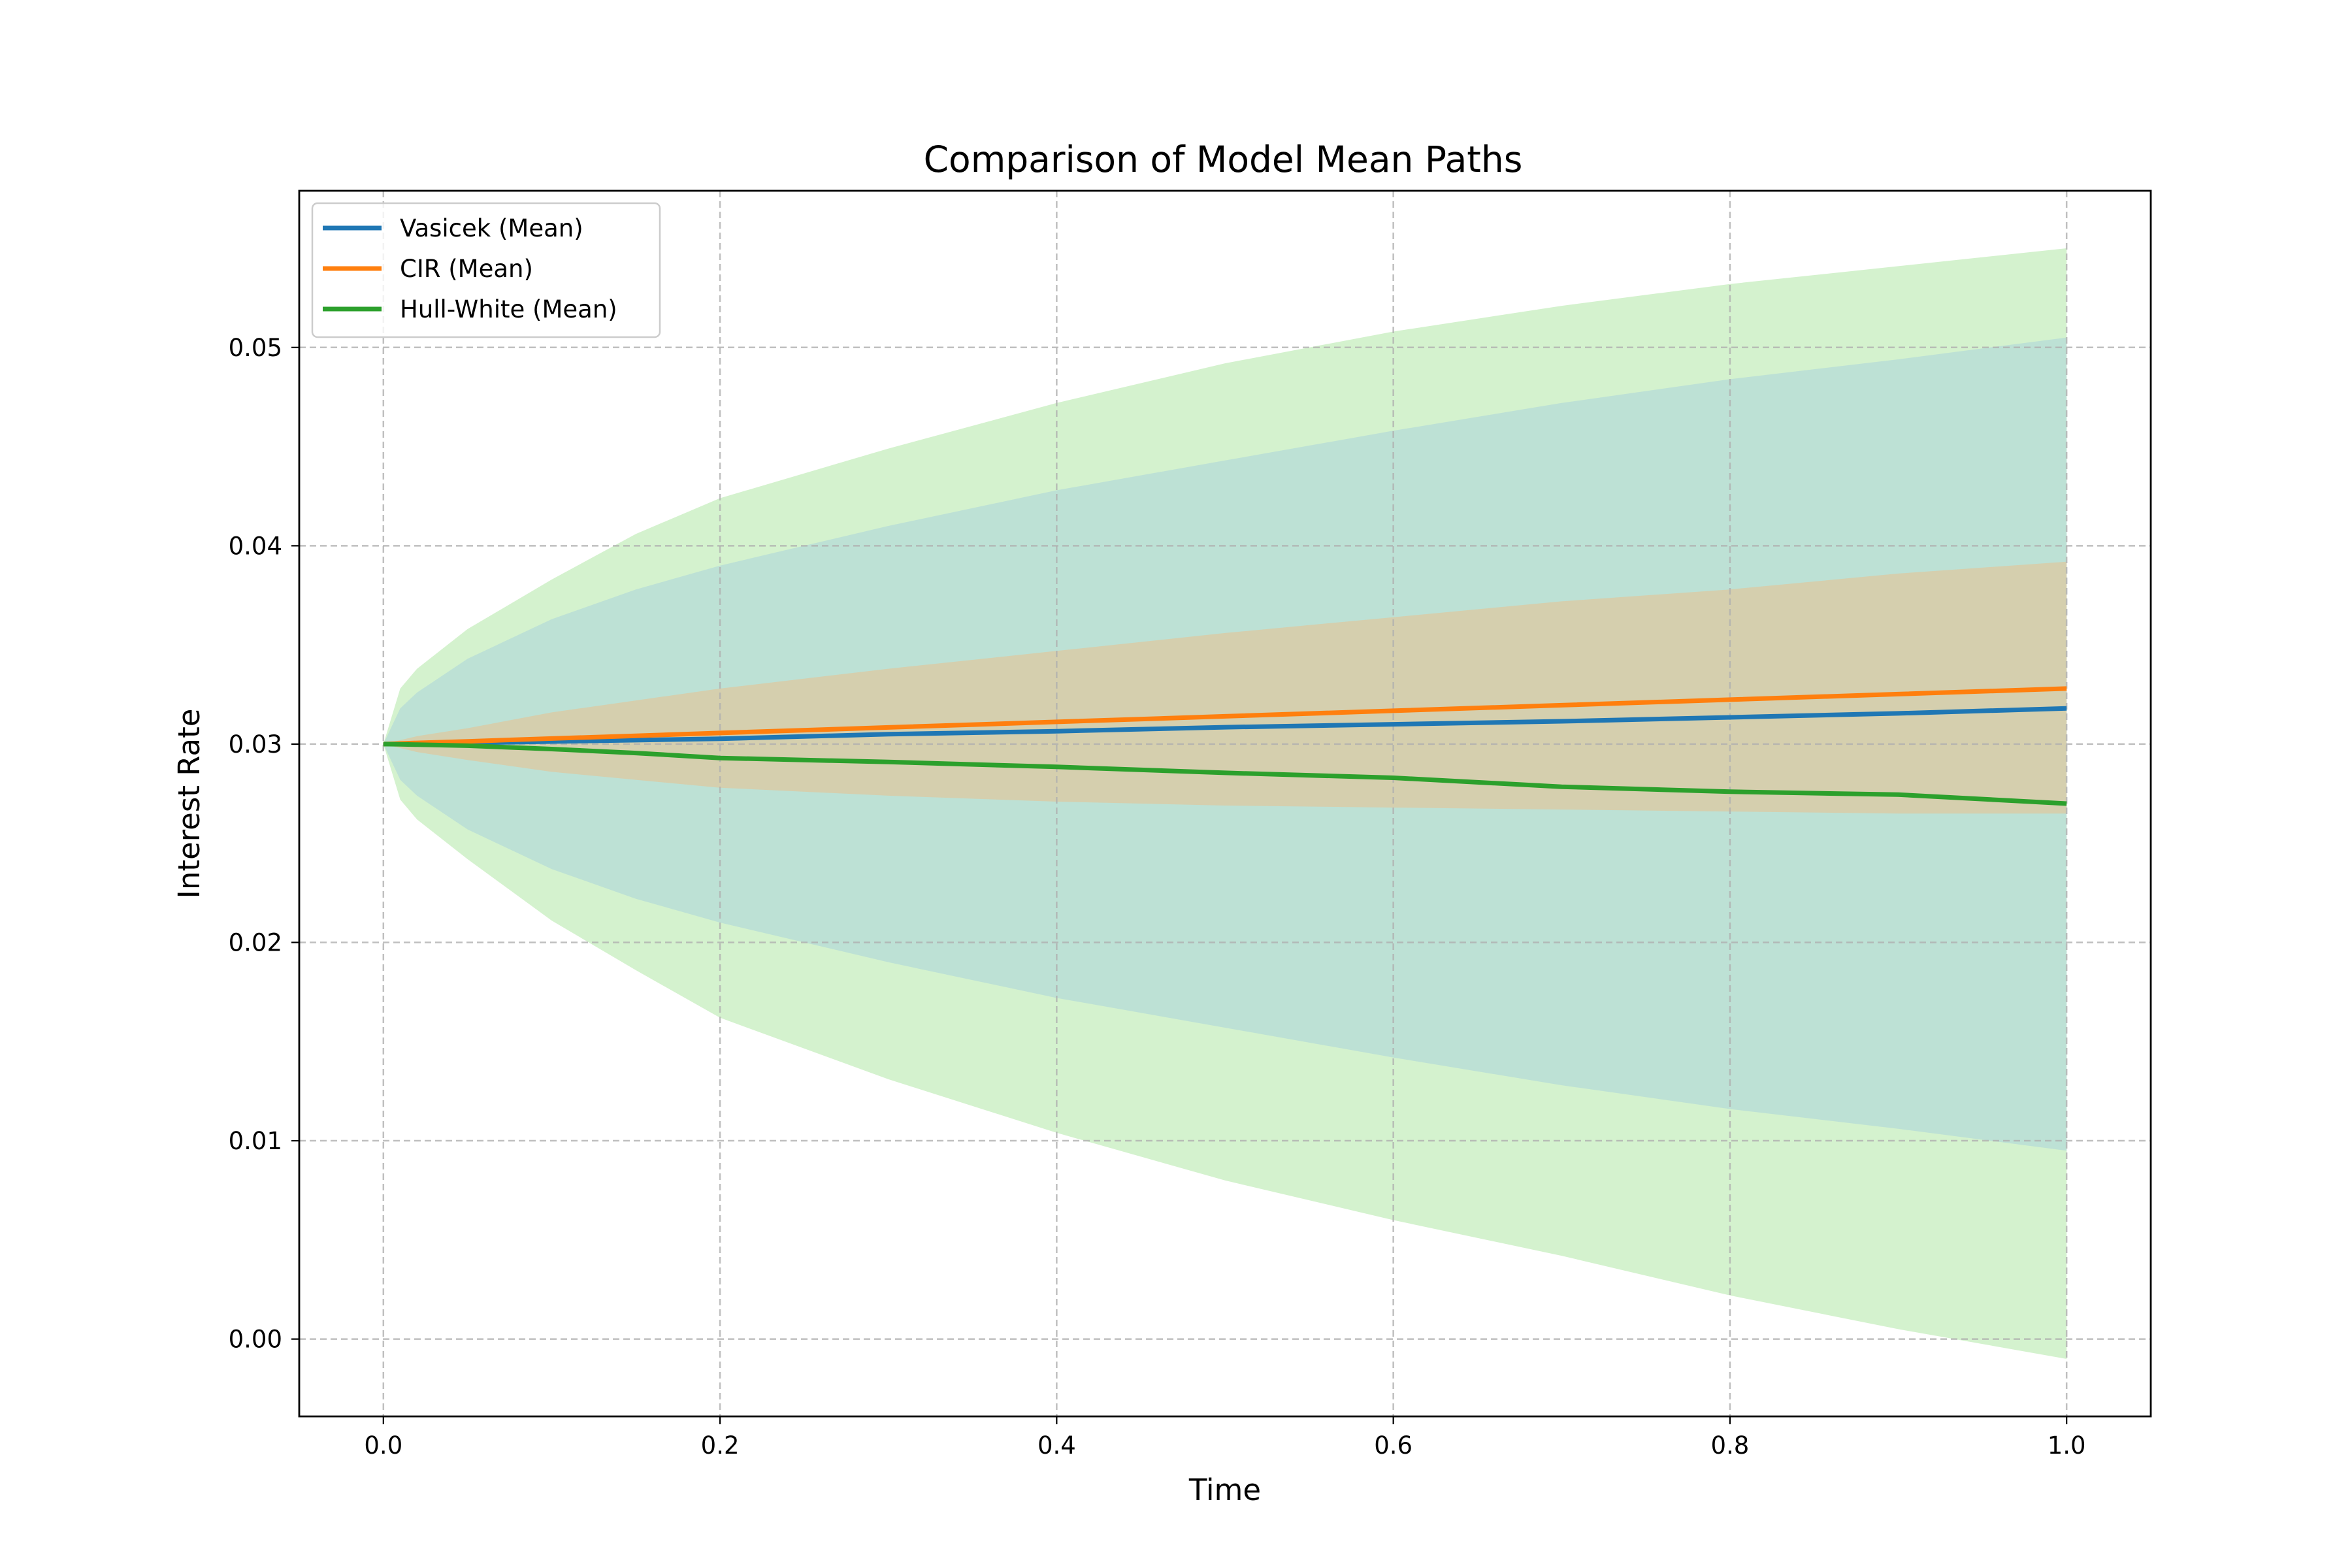  I want to click on x-tick-label: 0.4, so click(1056, 1445).